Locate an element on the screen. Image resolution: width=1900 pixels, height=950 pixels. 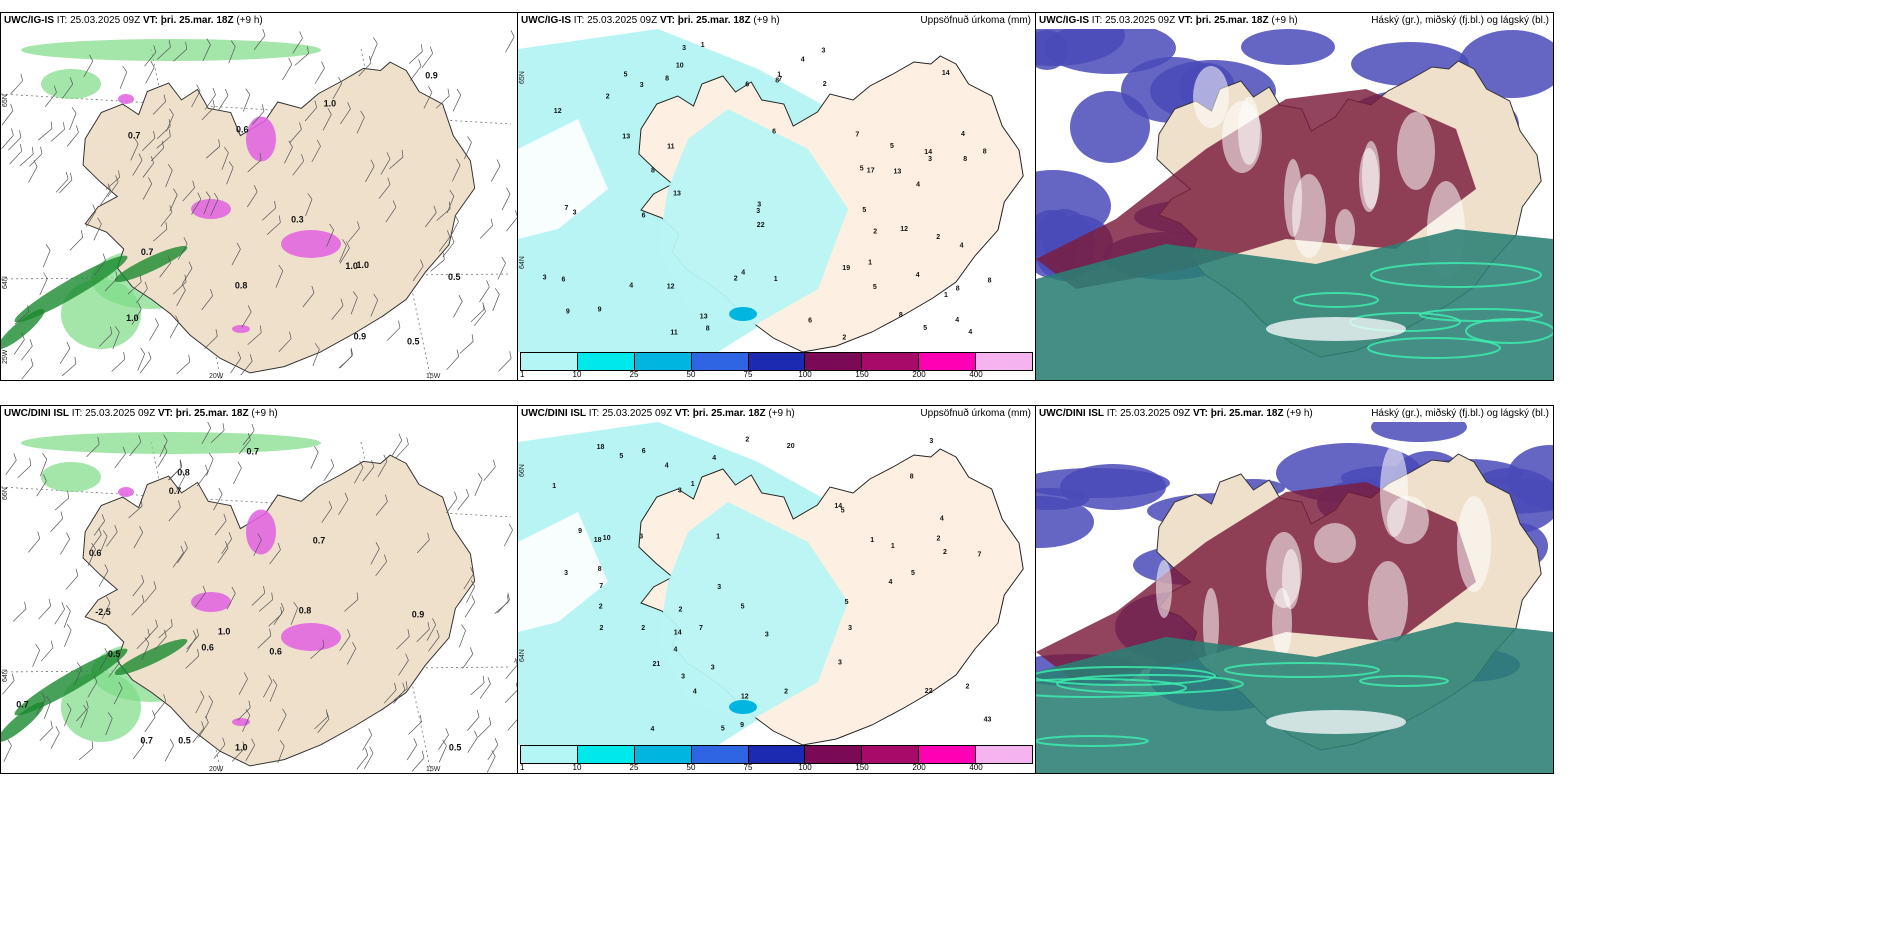
precip-max is located at coordinates (743, 707).